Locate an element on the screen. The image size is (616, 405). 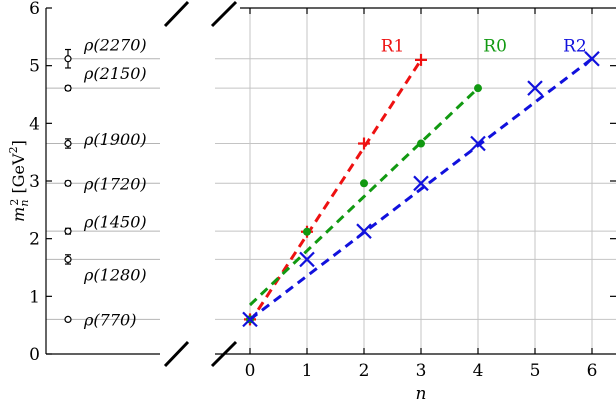
axis-break-bottom-left is located at coordinates (176, 354).